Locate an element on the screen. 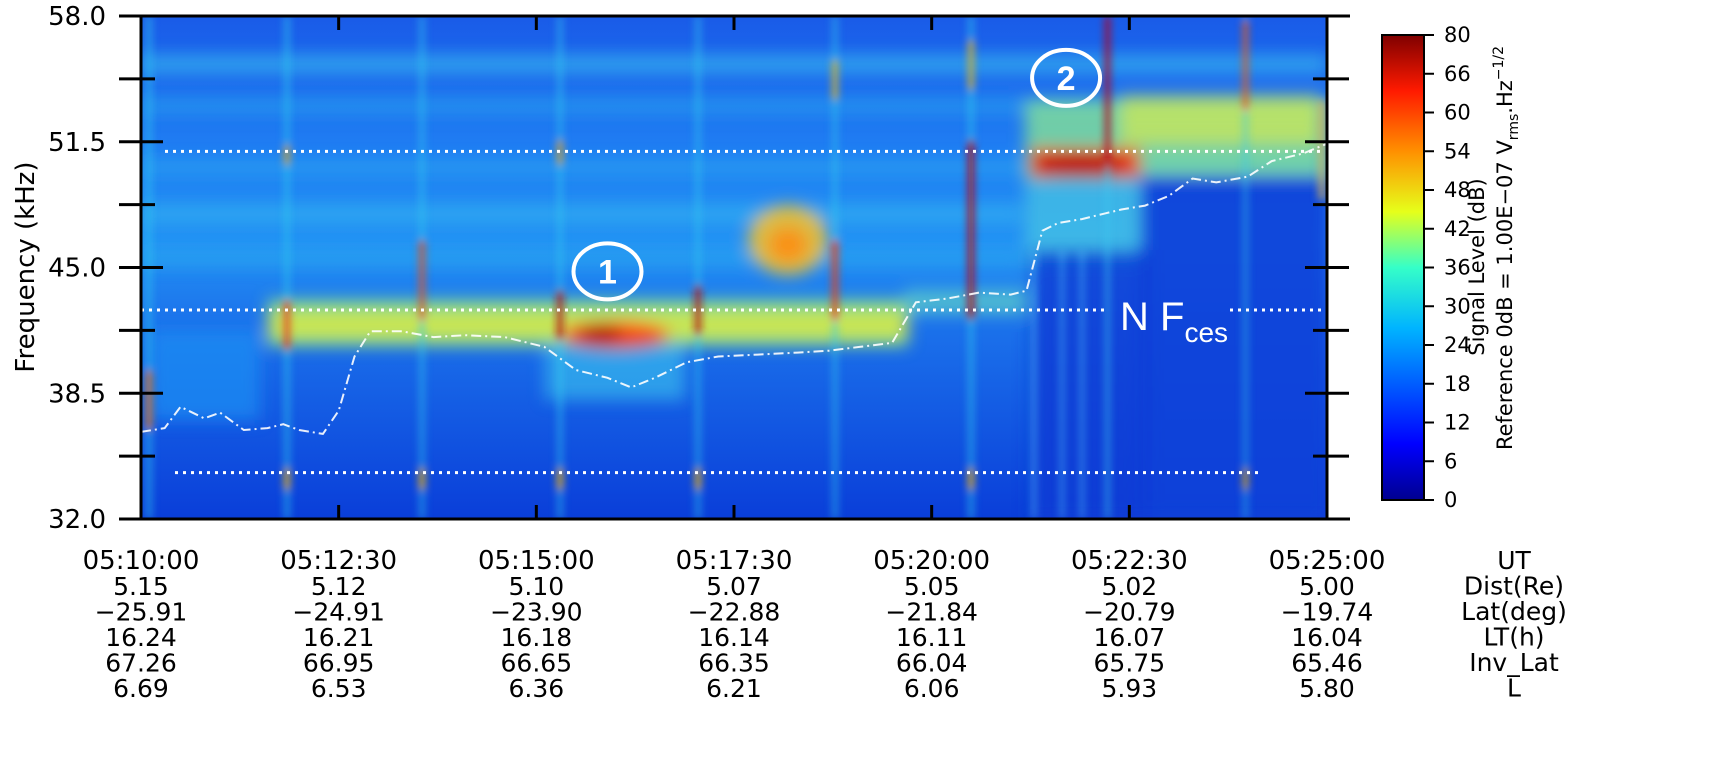 This screenshot has width=1713, height=771. ephemeris-value: 5.07 is located at coordinates (734, 586).